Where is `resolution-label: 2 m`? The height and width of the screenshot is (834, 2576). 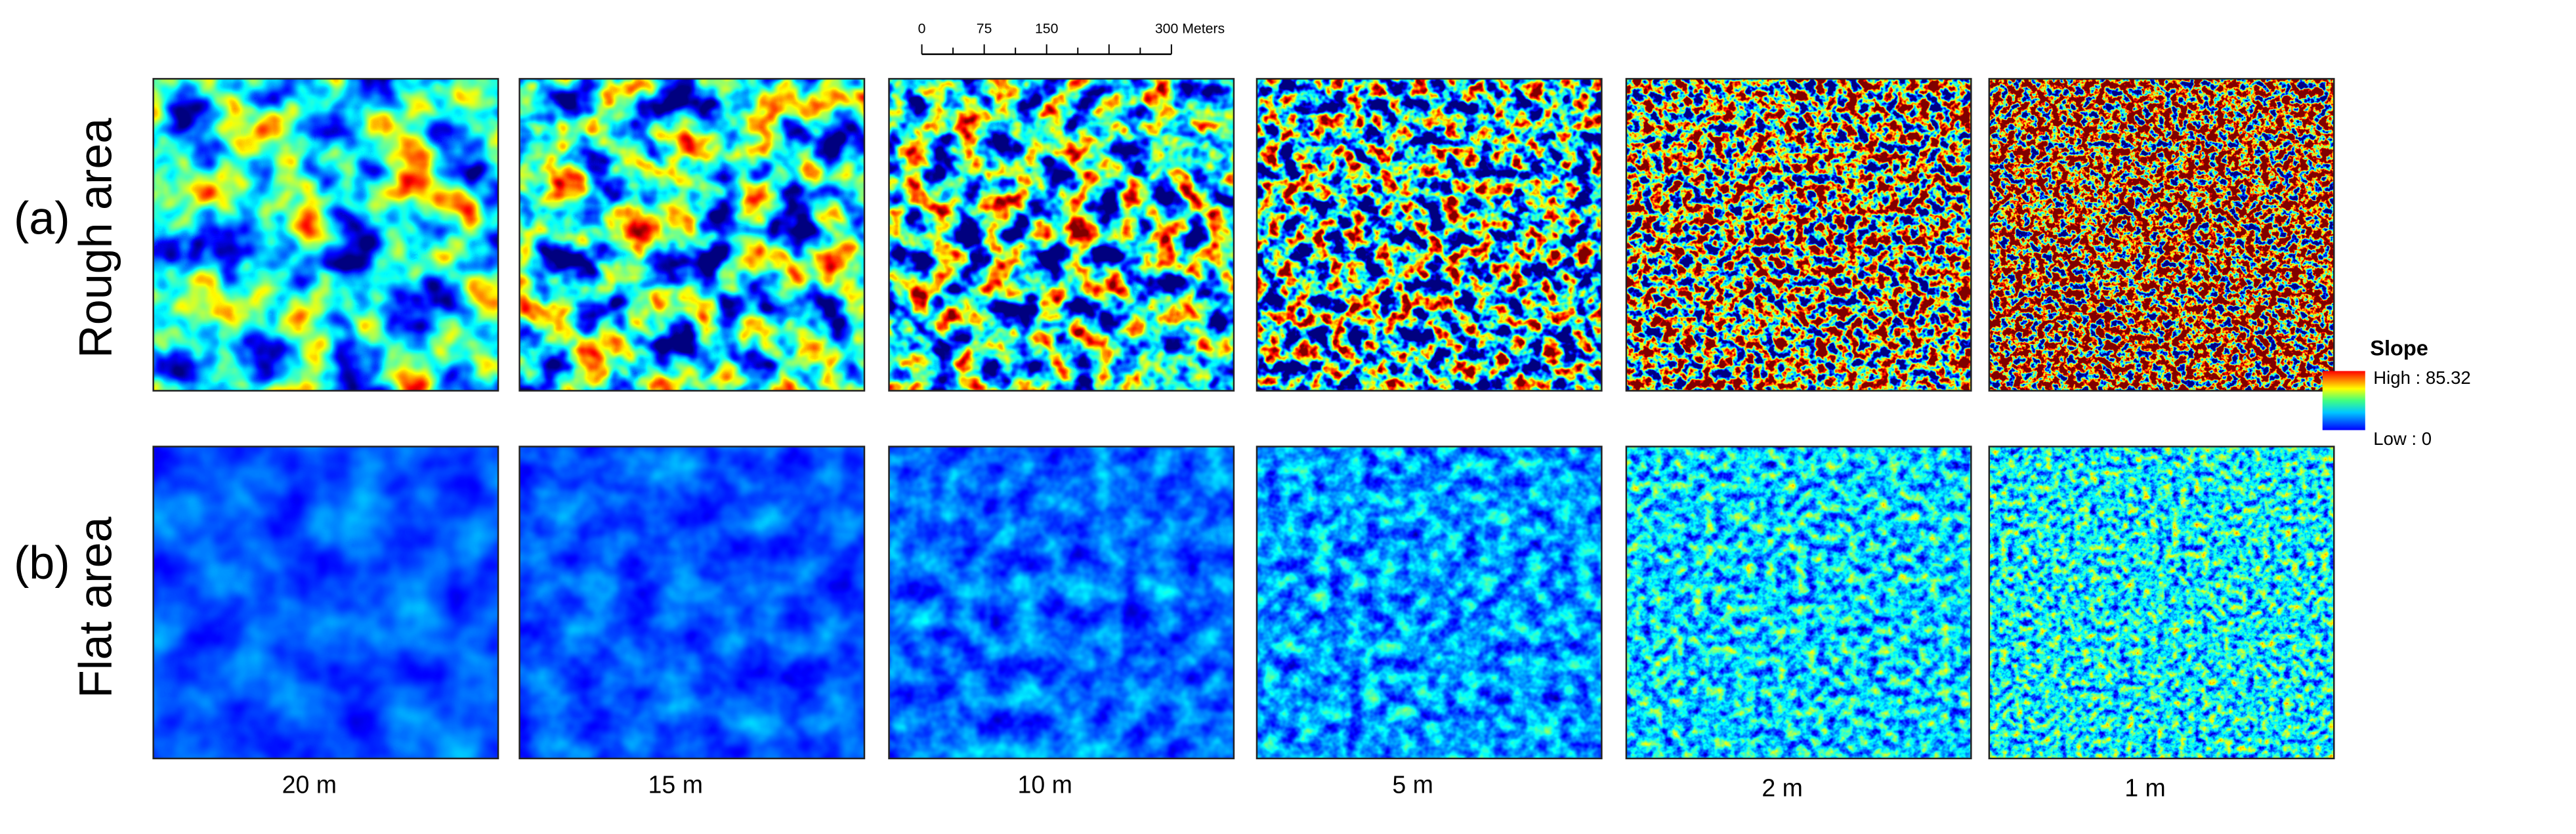
resolution-label: 2 m is located at coordinates (1782, 787).